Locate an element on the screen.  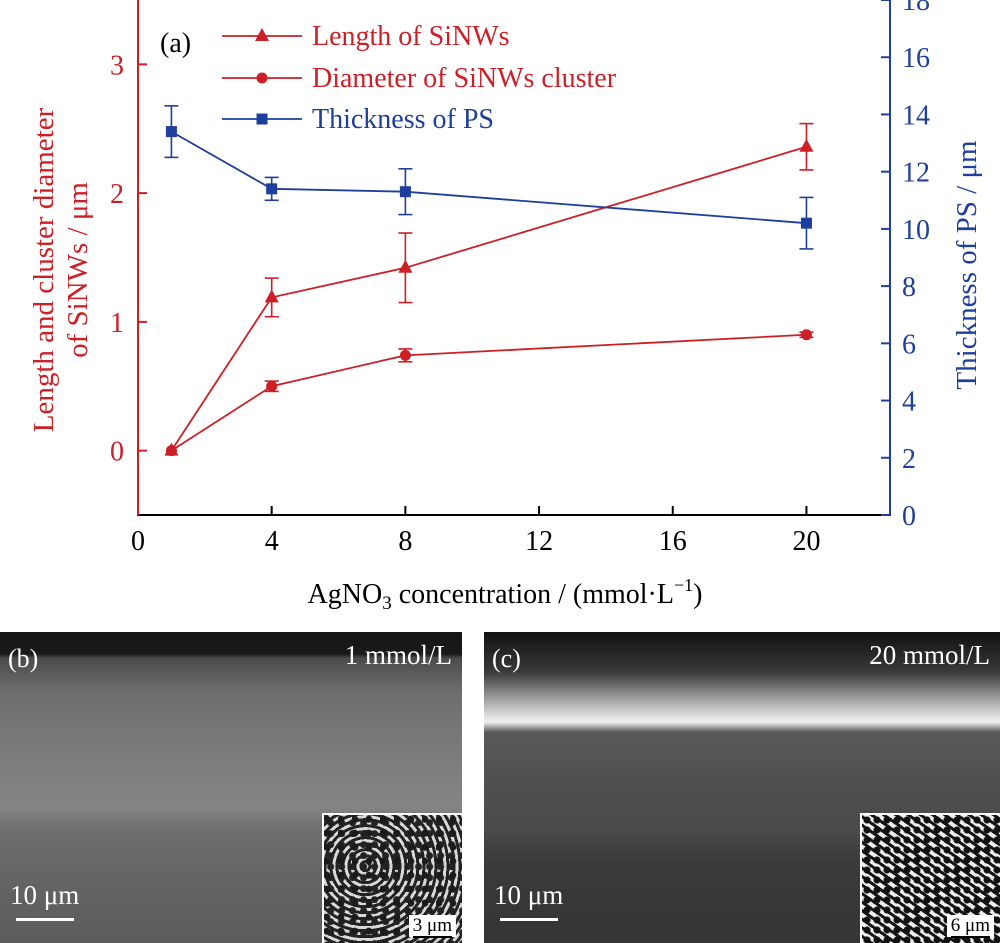
panel-b-concentration: 1 mmol/L is located at coordinates (398, 655).